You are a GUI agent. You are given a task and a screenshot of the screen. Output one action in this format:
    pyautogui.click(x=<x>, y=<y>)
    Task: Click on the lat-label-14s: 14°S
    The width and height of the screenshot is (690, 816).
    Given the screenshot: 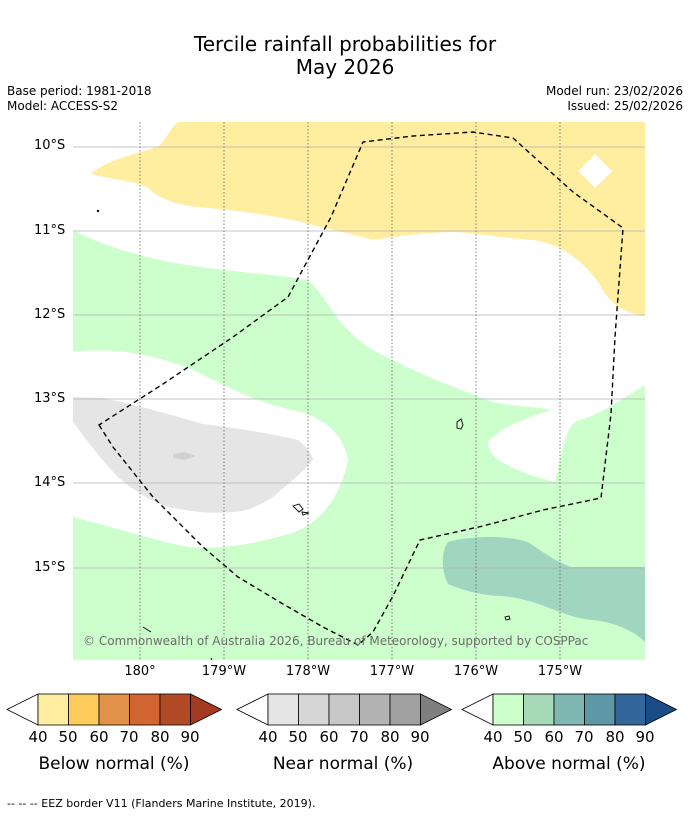 What is the action you would take?
    pyautogui.click(x=50, y=482)
    